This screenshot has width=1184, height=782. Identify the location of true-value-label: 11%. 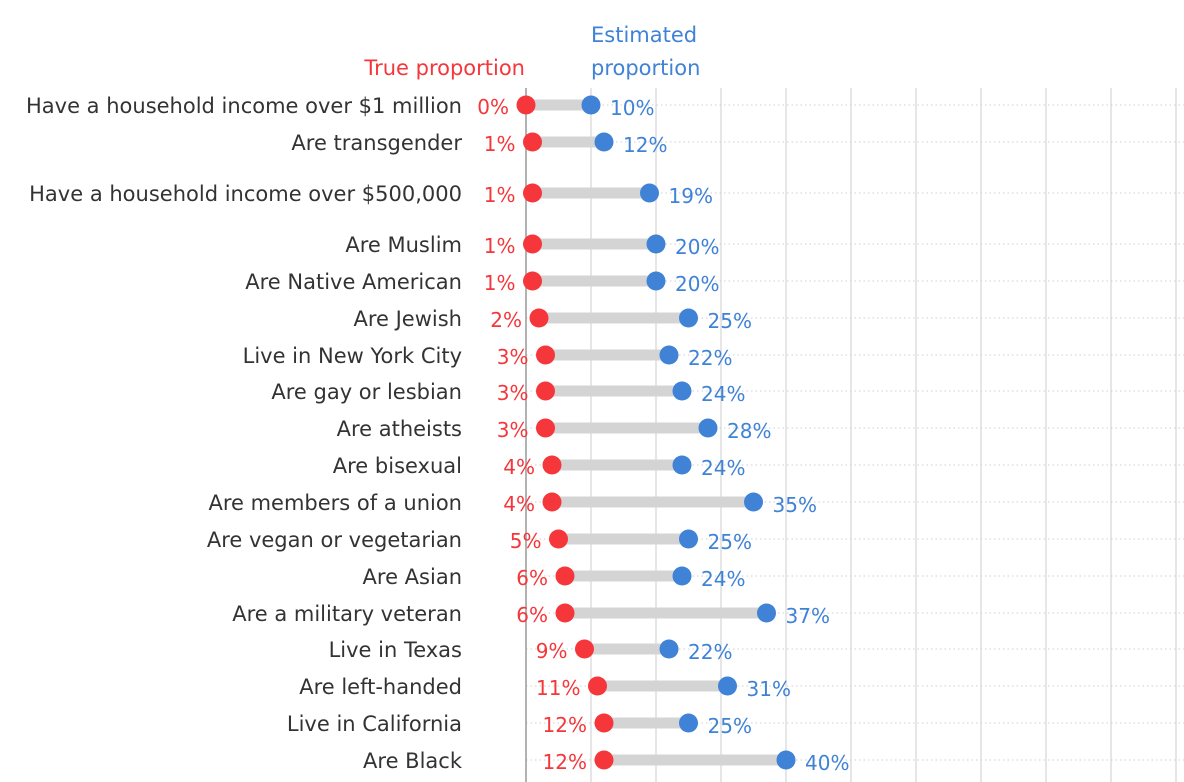
(558, 688).